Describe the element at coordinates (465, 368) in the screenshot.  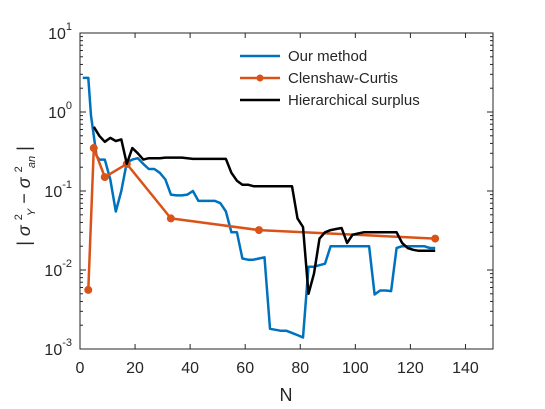
I see `x-tick-label: 140` at that location.